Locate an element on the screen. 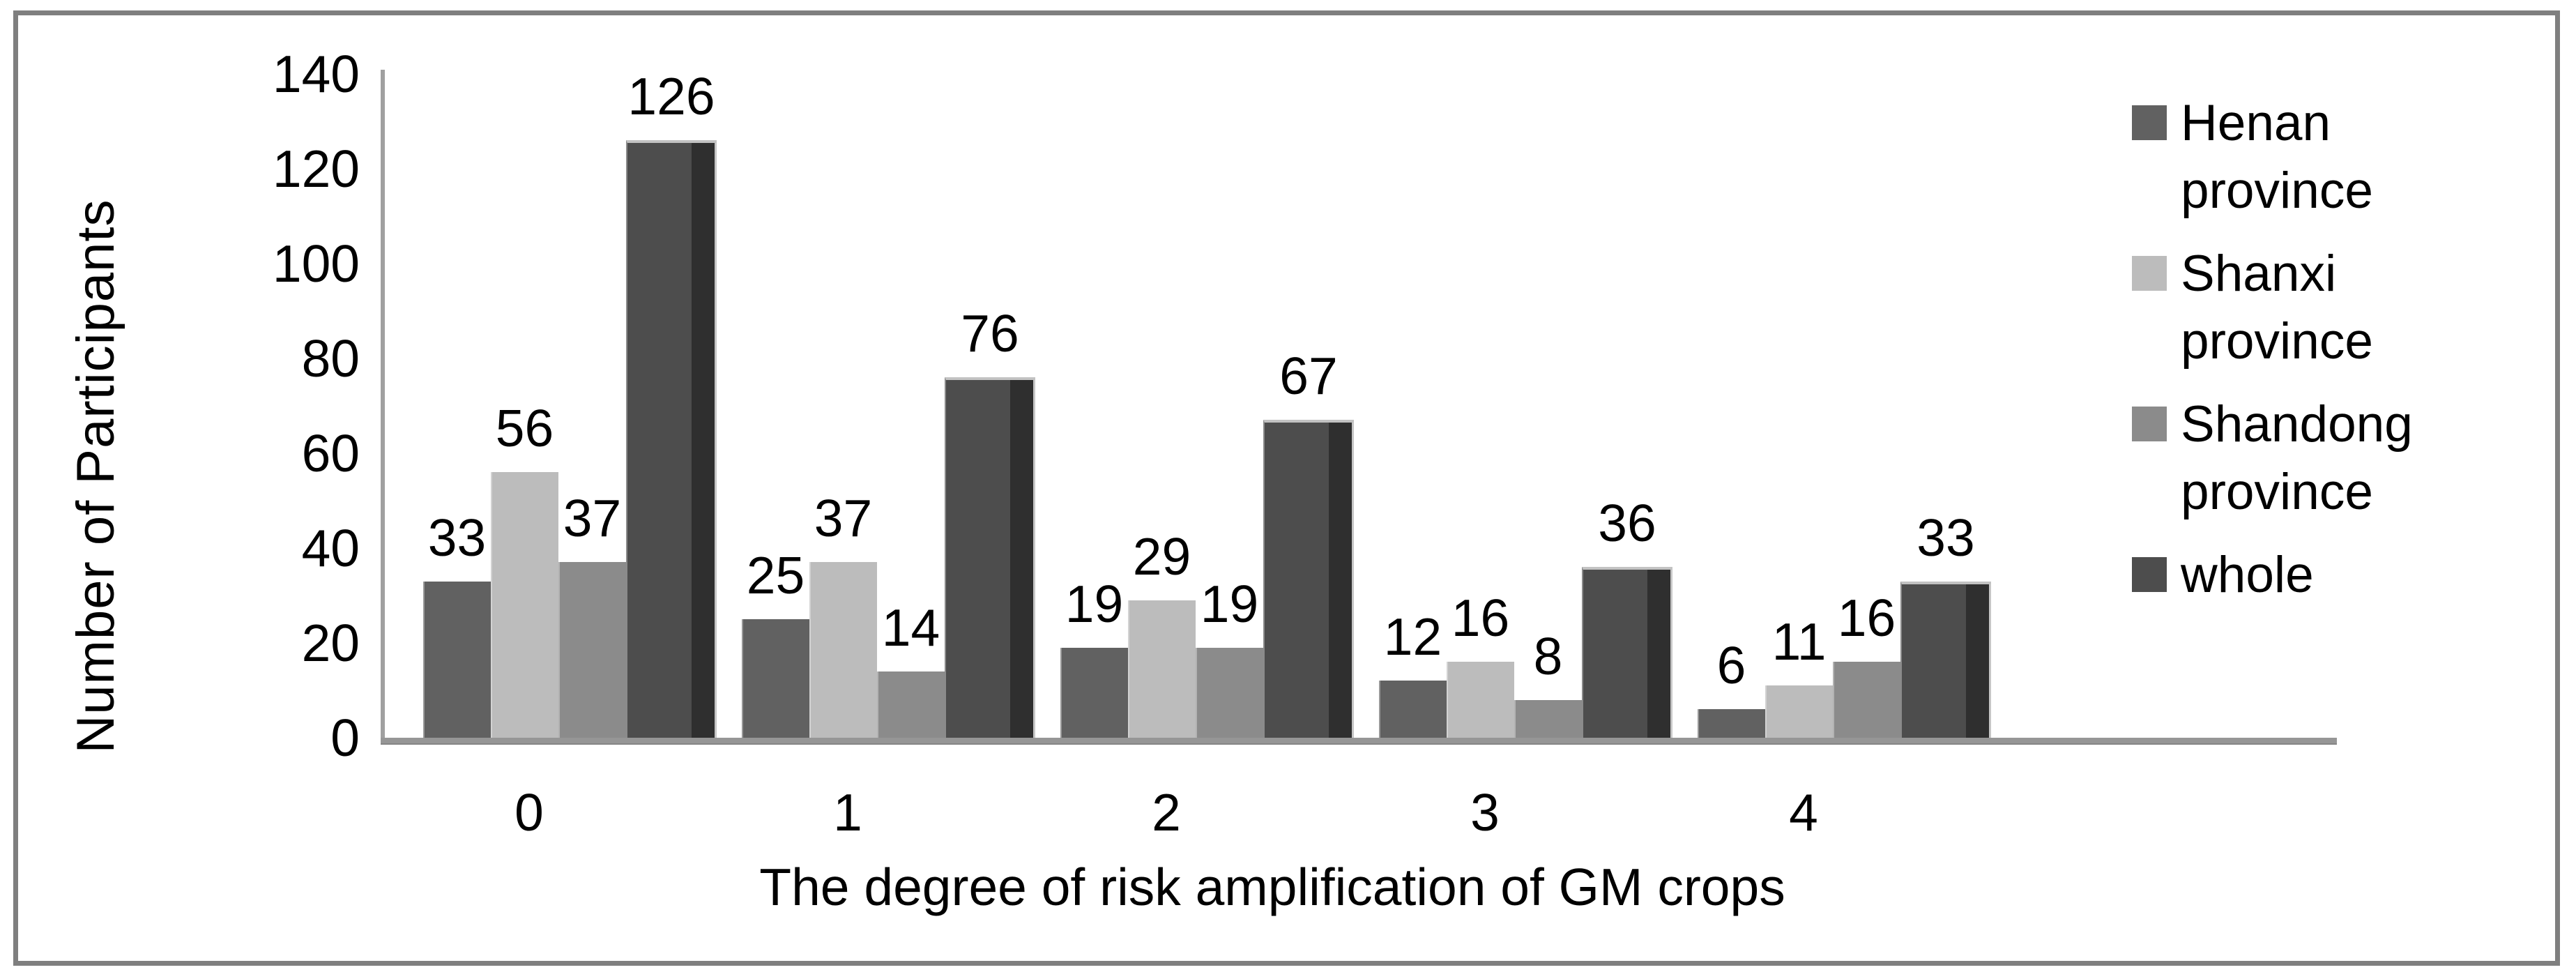  legend-label: whole is located at coordinates (2247, 575).